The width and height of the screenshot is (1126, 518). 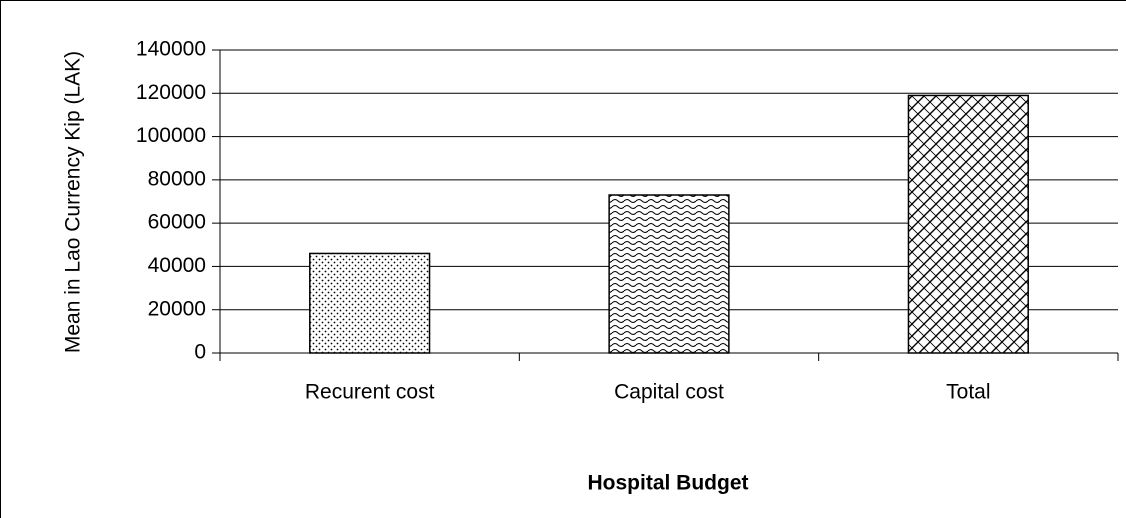 What do you see at coordinates (968, 392) in the screenshot?
I see `x-tick-label: Total` at bounding box center [968, 392].